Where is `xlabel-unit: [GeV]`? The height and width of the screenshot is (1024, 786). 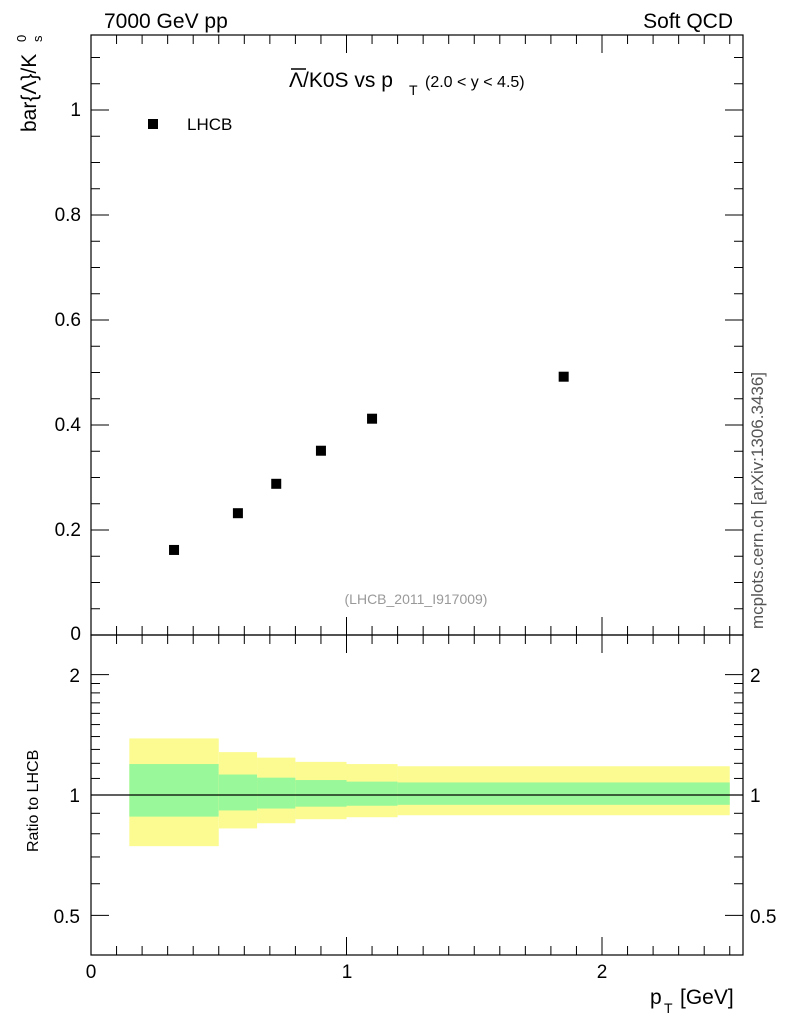 xlabel-unit: [GeV] is located at coordinates (707, 997).